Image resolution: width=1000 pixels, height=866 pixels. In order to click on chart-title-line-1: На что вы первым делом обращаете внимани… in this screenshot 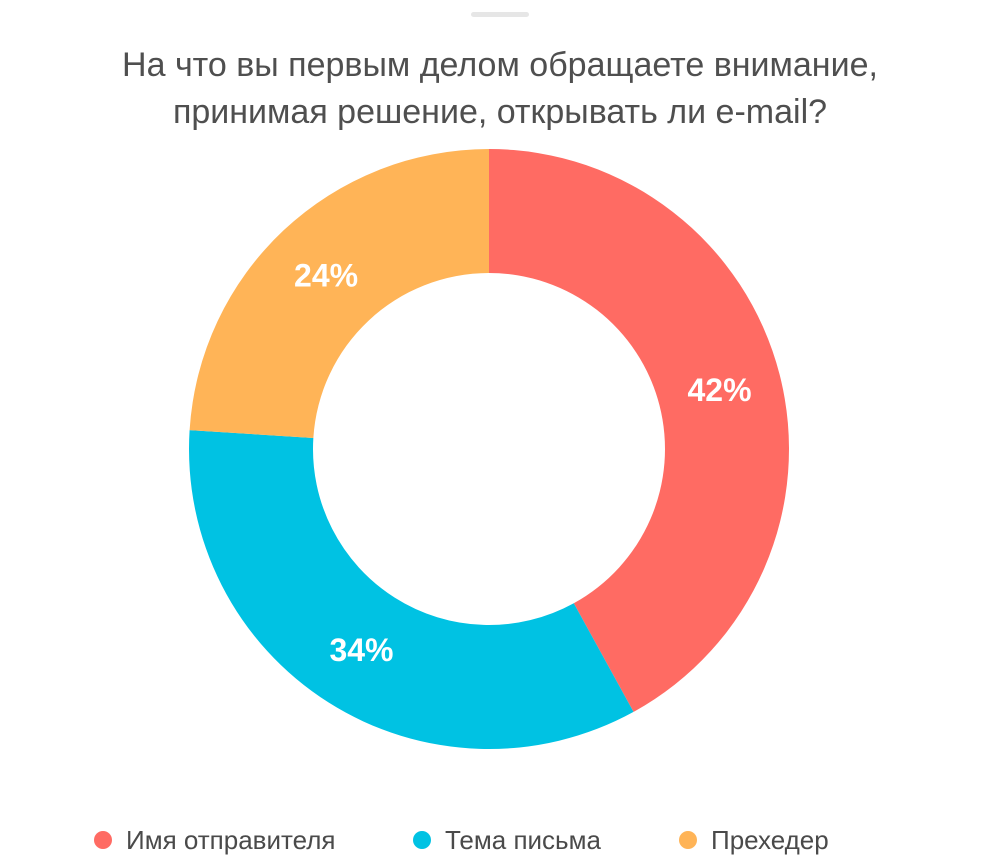, I will do `click(500, 65)`.